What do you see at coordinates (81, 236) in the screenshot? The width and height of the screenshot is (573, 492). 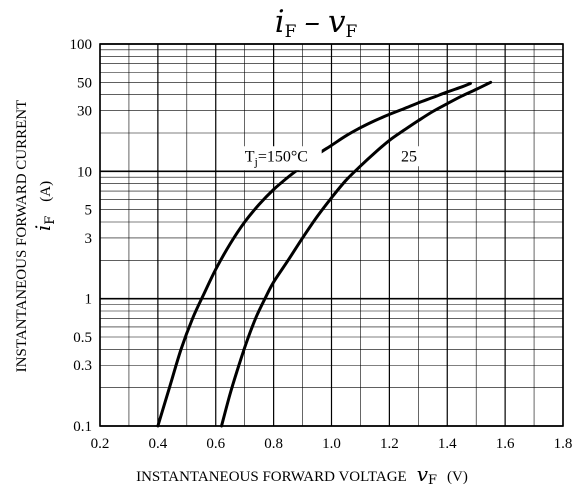 I see `y-tick-labels: 0.1 0.3 0.5 1 3 5 10 30 50 100` at bounding box center [81, 236].